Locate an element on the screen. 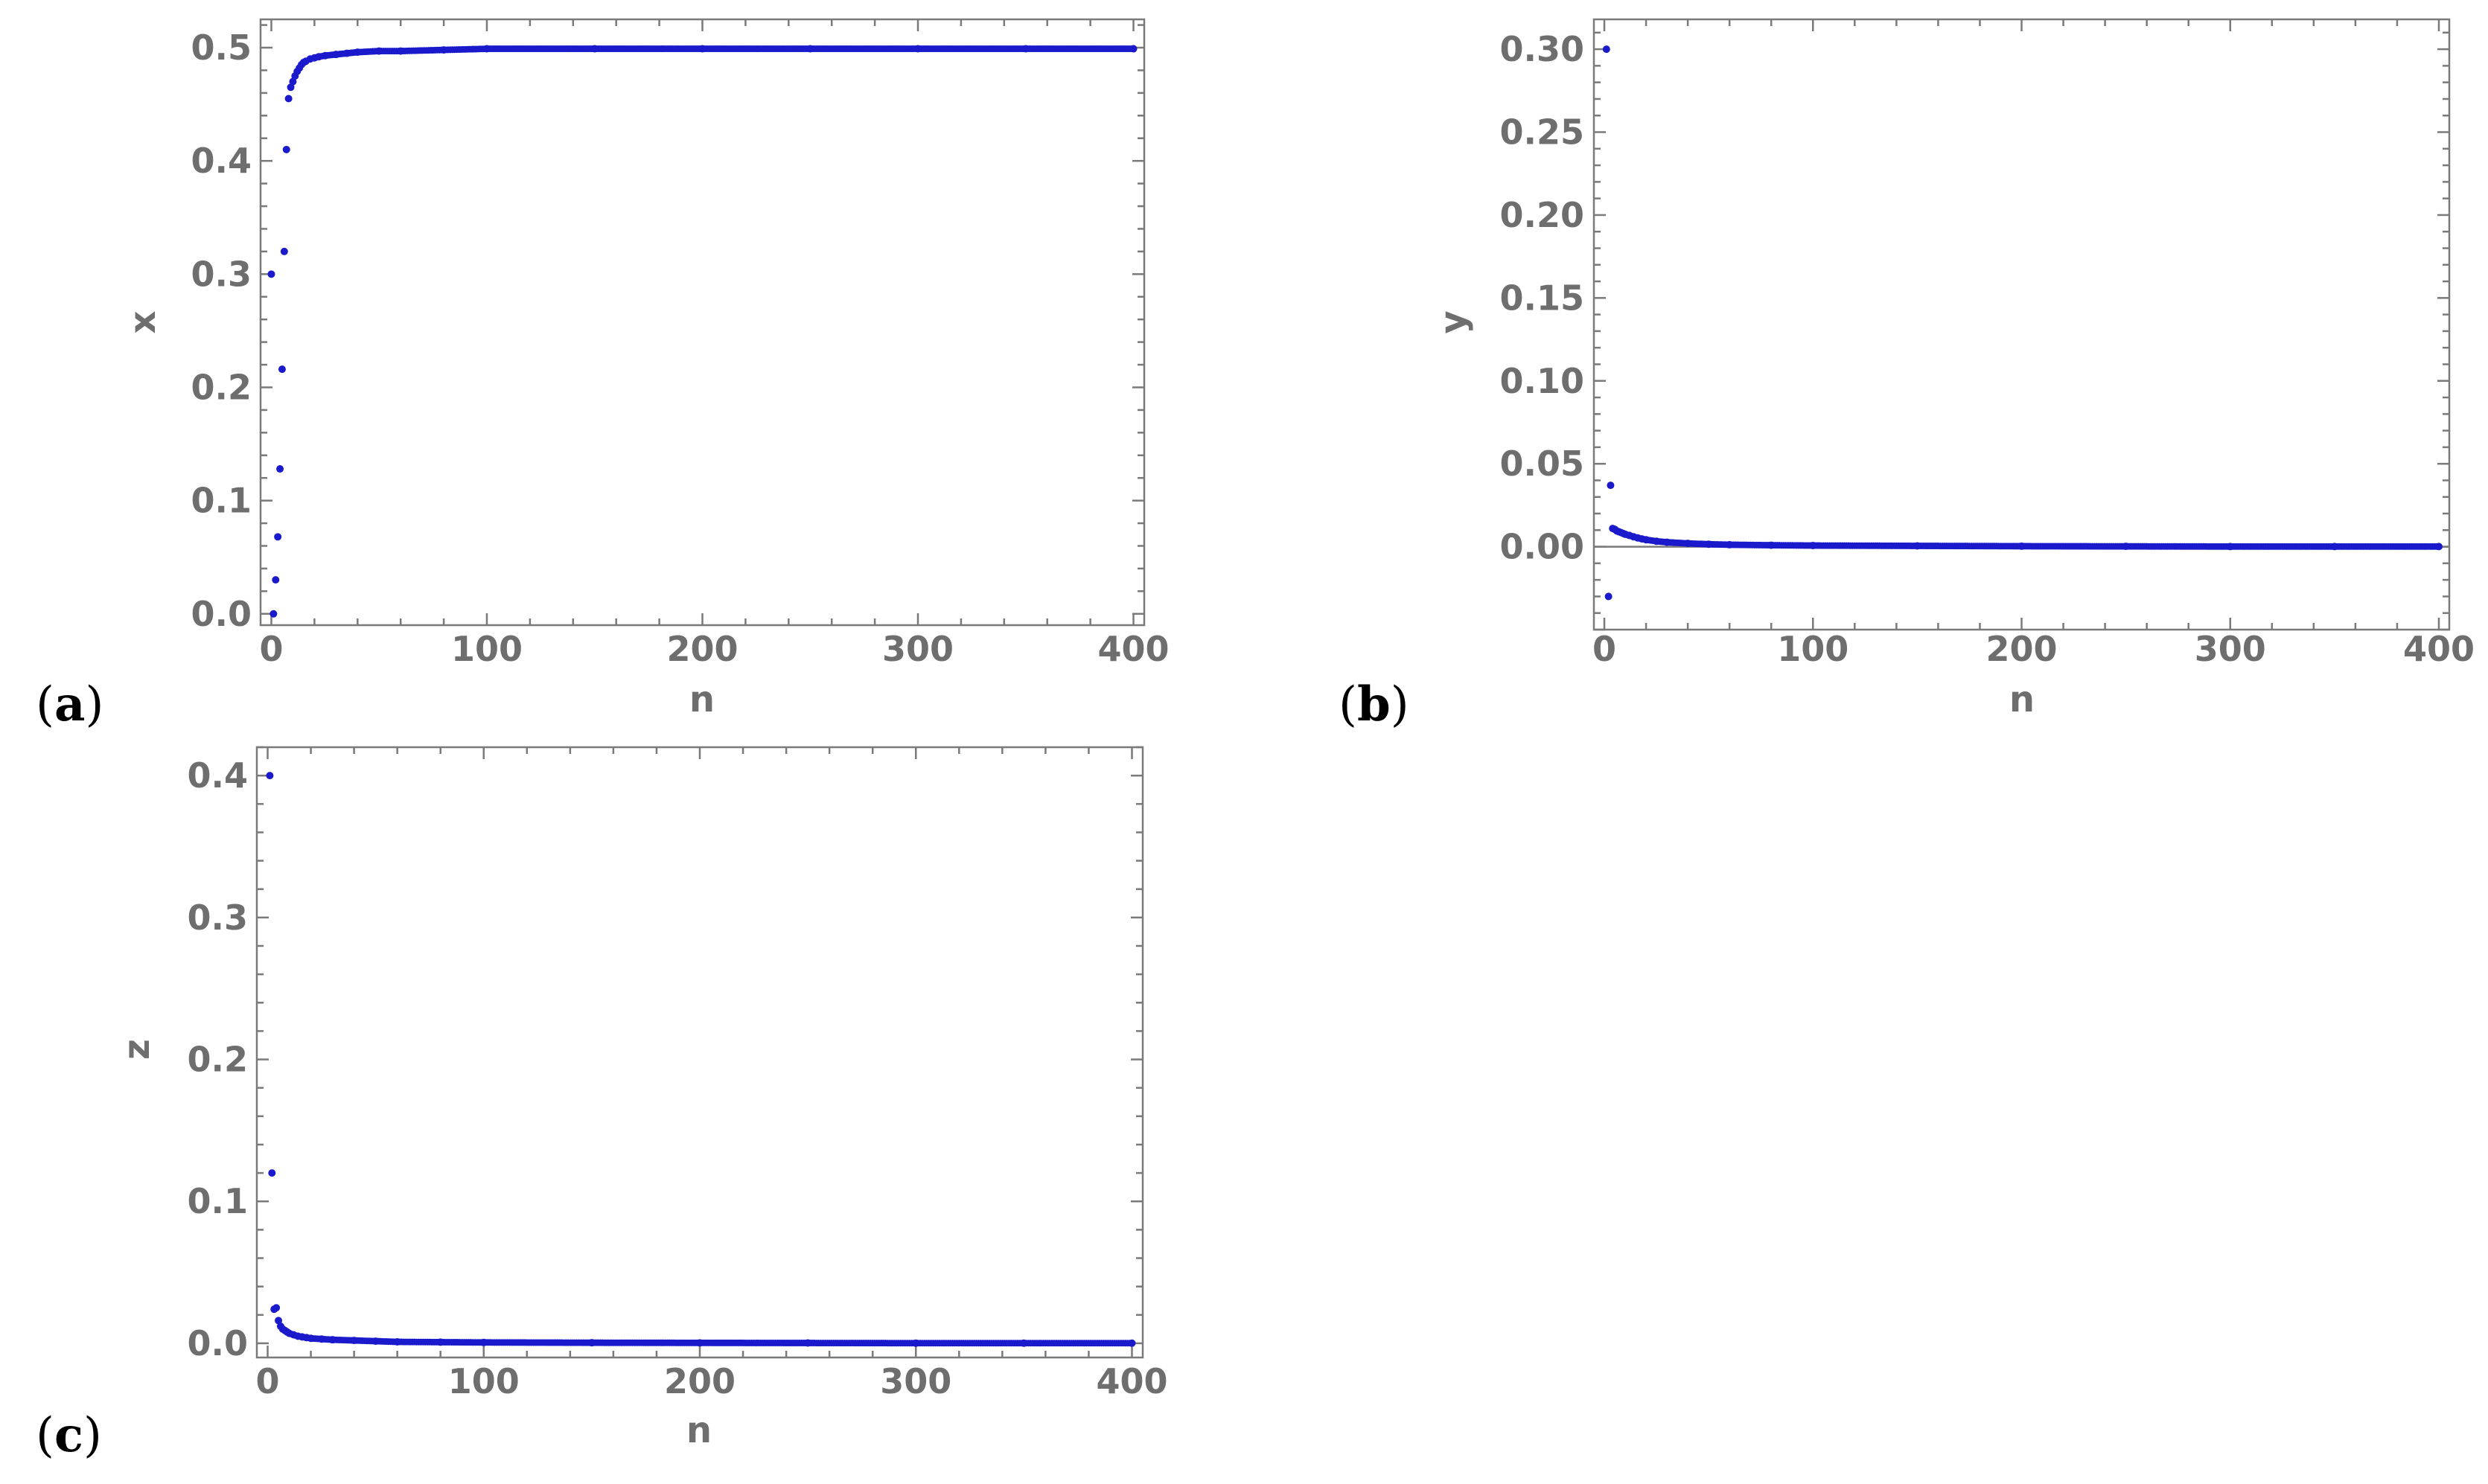  y-tick-label: 0.00 is located at coordinates (1542, 547).